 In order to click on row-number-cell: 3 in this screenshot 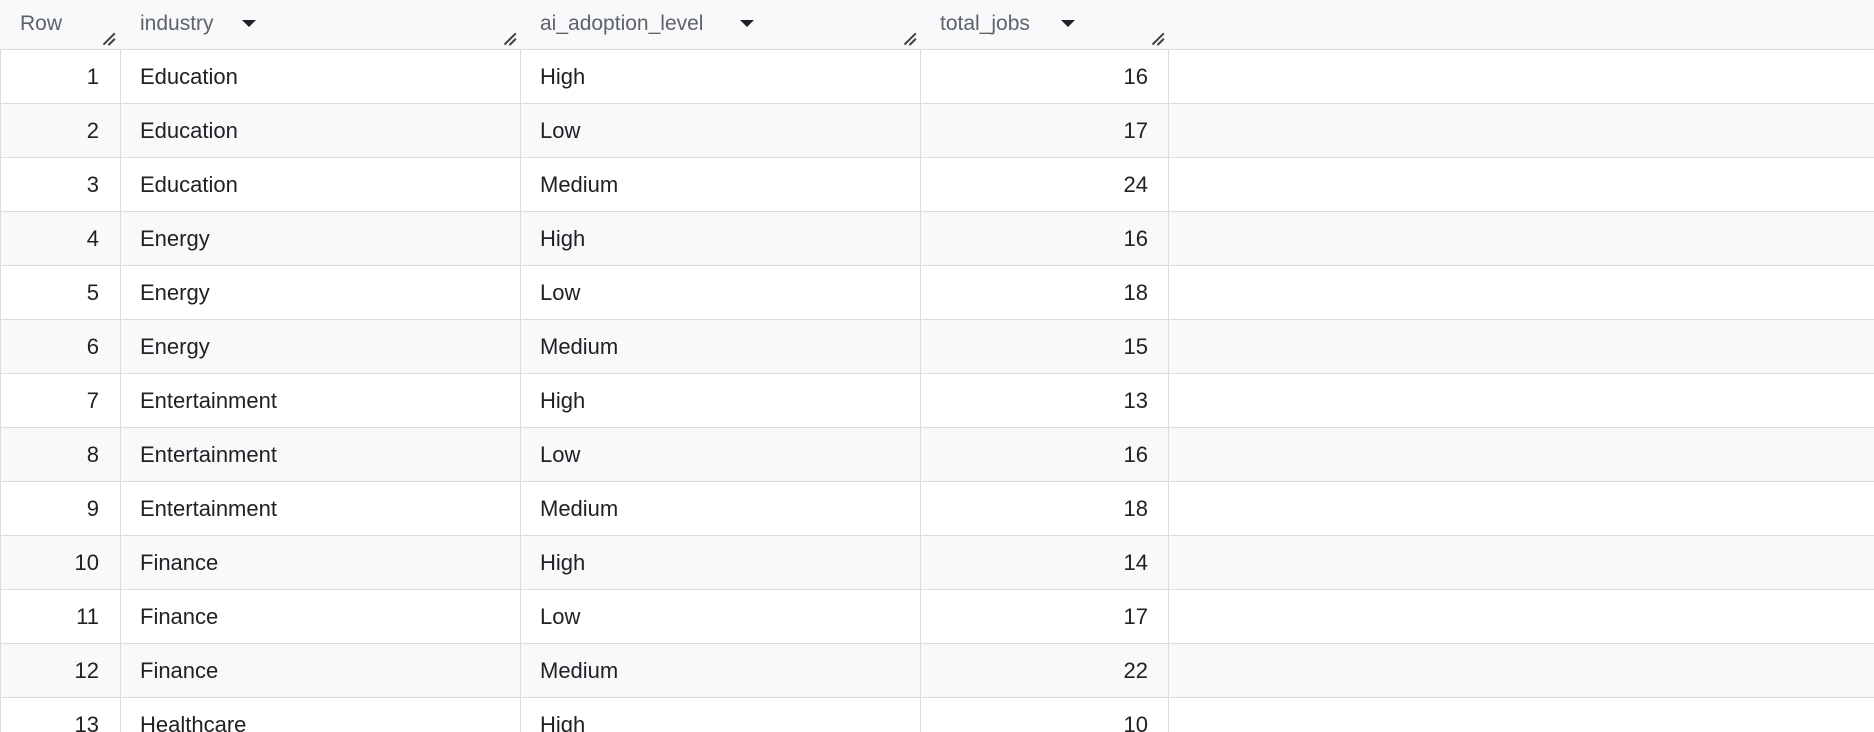, I will do `click(60, 185)`.